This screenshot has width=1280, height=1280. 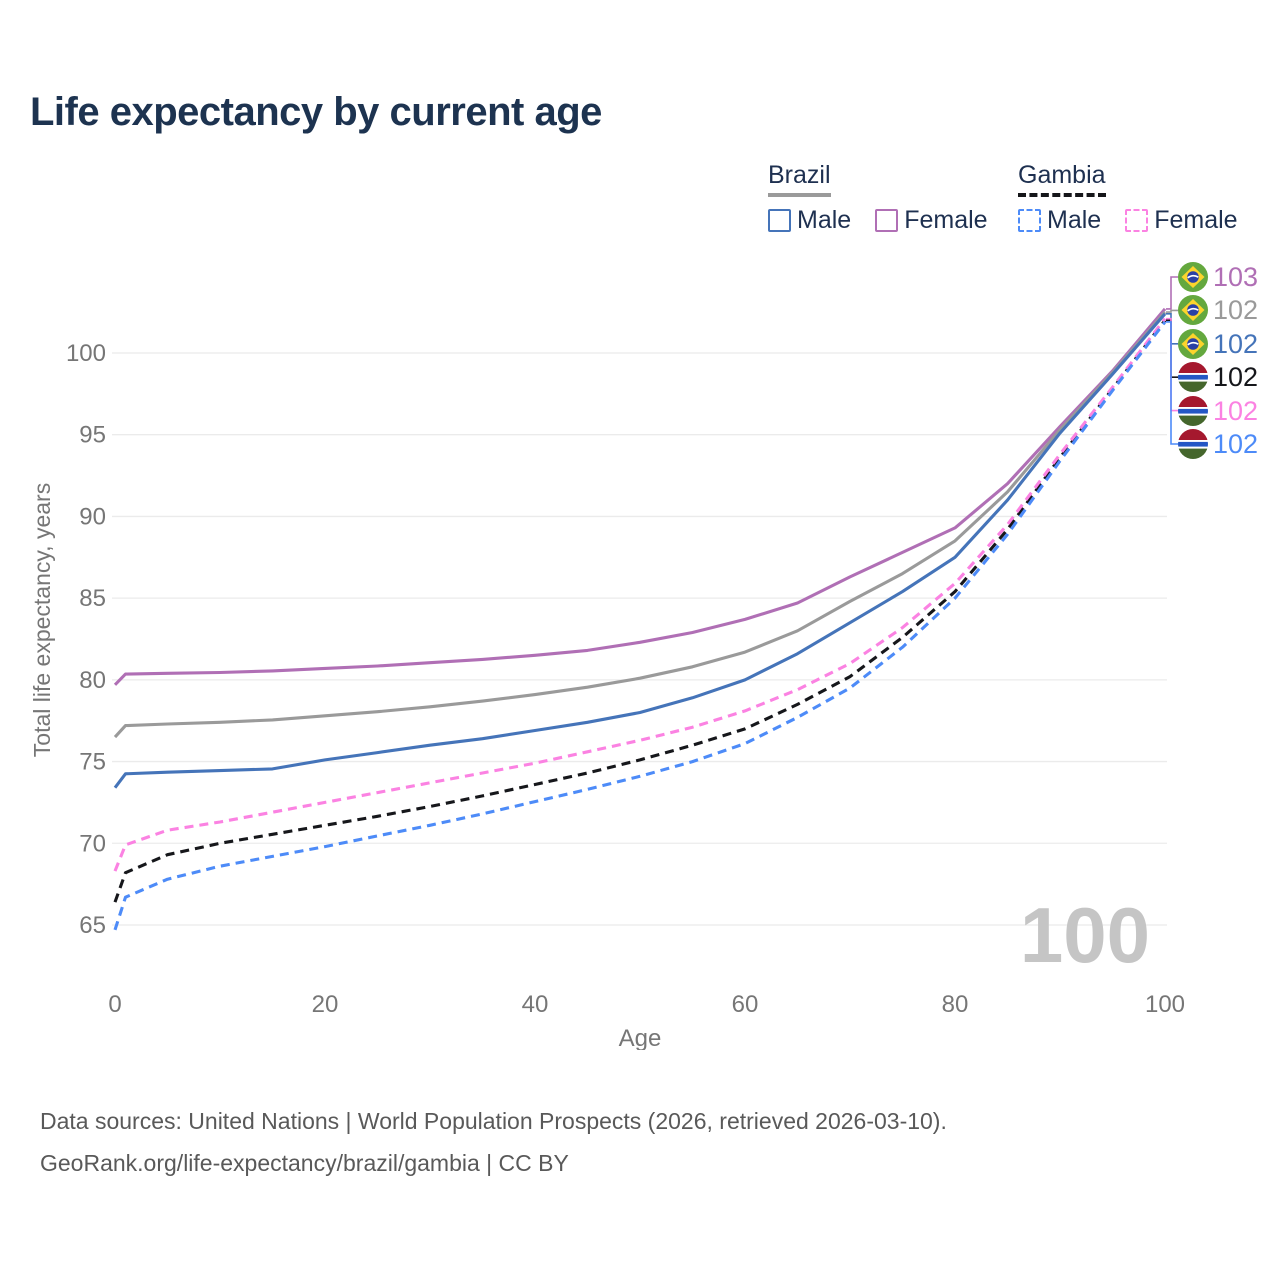 I want to click on connector-brazil-female, so click(x=1172, y=293).